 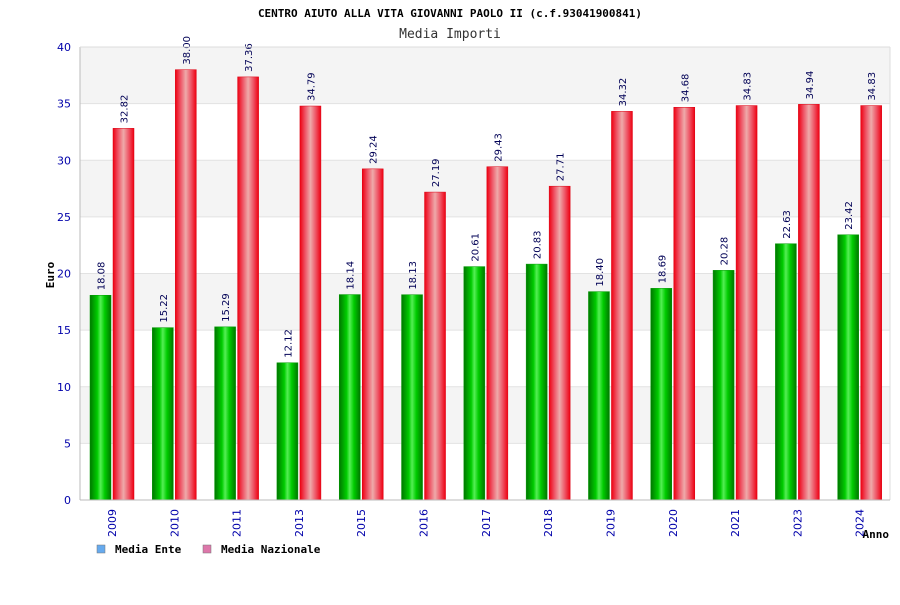 I want to click on x-tick-label: 2016, so click(x=424, y=523).